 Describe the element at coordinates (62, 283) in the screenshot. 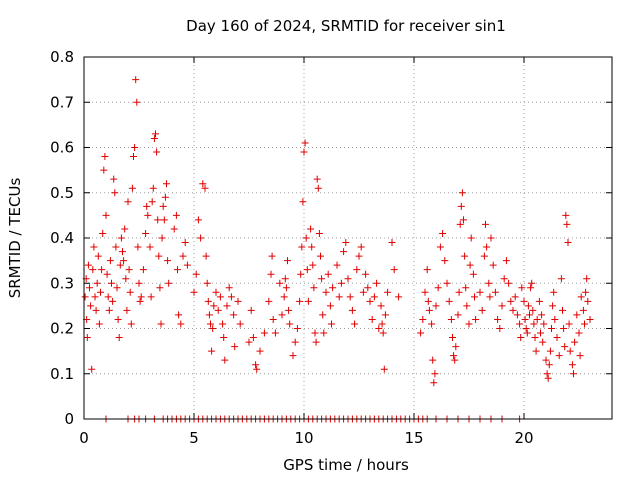

I see `y-tick-label: 0.3` at that location.